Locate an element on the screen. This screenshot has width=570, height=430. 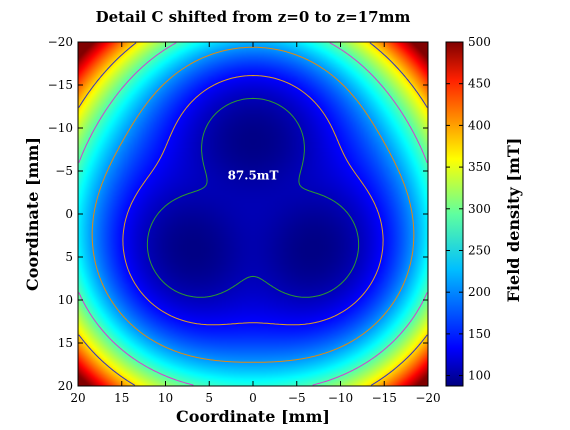
colorbar-tick-label: 500 is located at coordinates (479, 42).